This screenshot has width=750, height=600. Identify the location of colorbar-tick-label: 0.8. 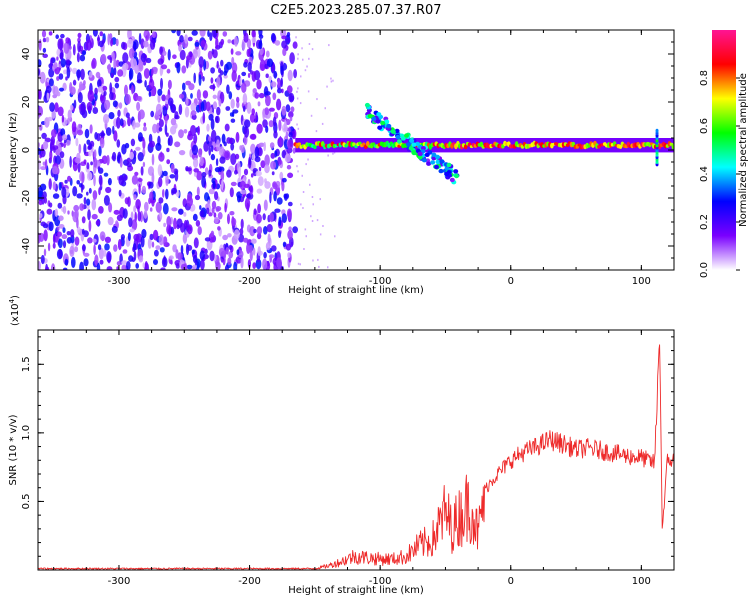
(704, 78).